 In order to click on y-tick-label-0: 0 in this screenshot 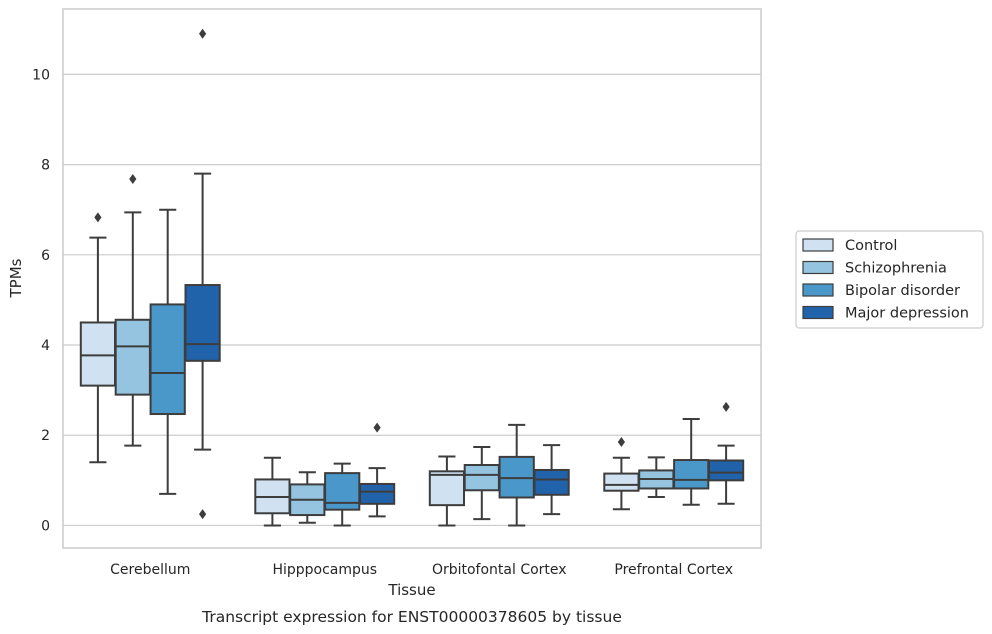, I will do `click(45, 526)`.